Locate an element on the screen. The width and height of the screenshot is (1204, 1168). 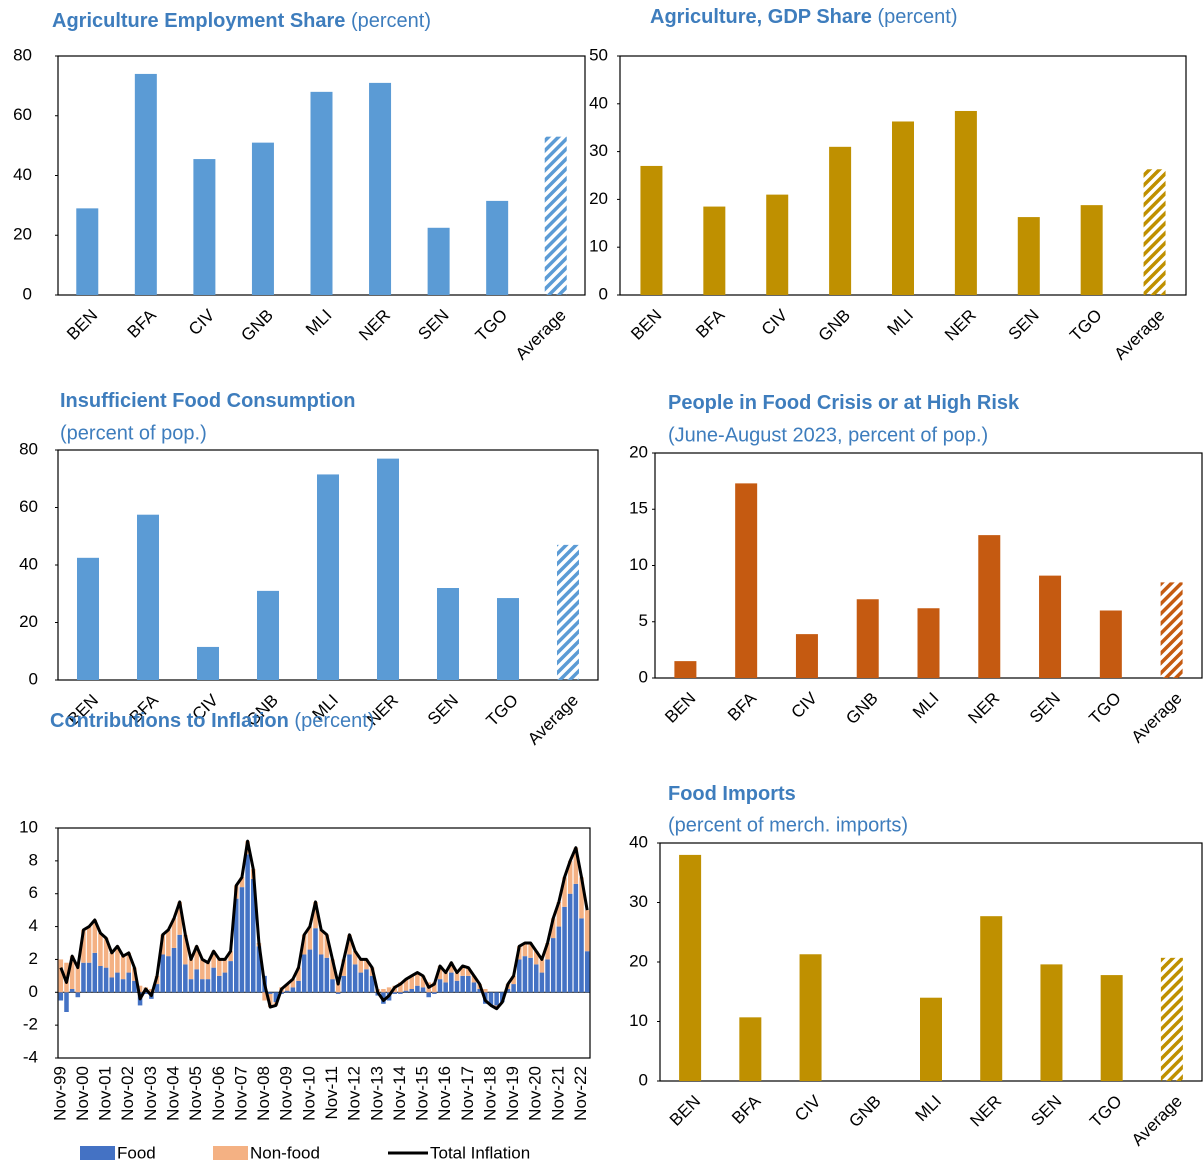
y-tick-label: 15 is located at coordinates (638, 508).